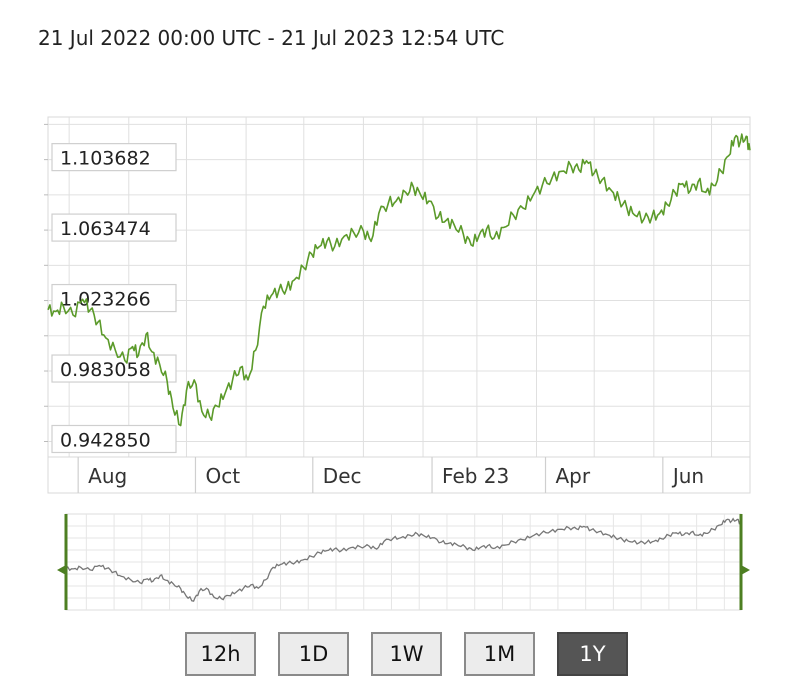 Image resolution: width=800 pixels, height=688 pixels. Describe the element at coordinates (107, 476) in the screenshot. I see `x-tick-label: Aug` at that location.